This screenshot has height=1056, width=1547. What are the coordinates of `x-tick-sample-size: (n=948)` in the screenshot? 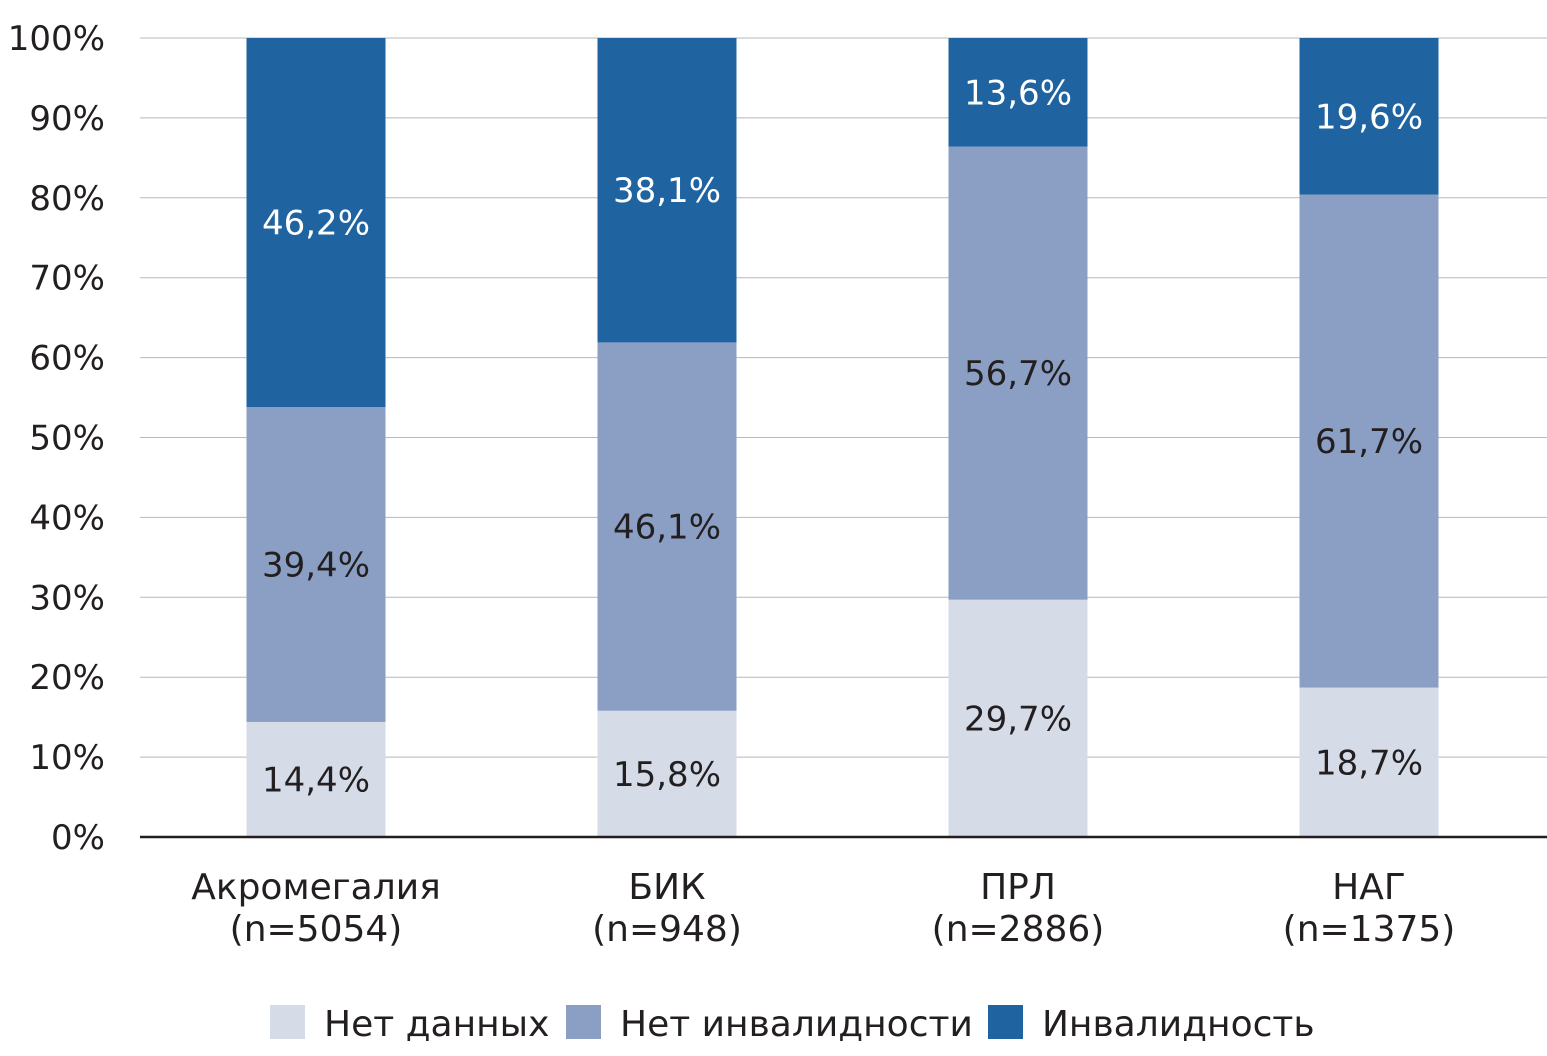 It's located at (667, 929).